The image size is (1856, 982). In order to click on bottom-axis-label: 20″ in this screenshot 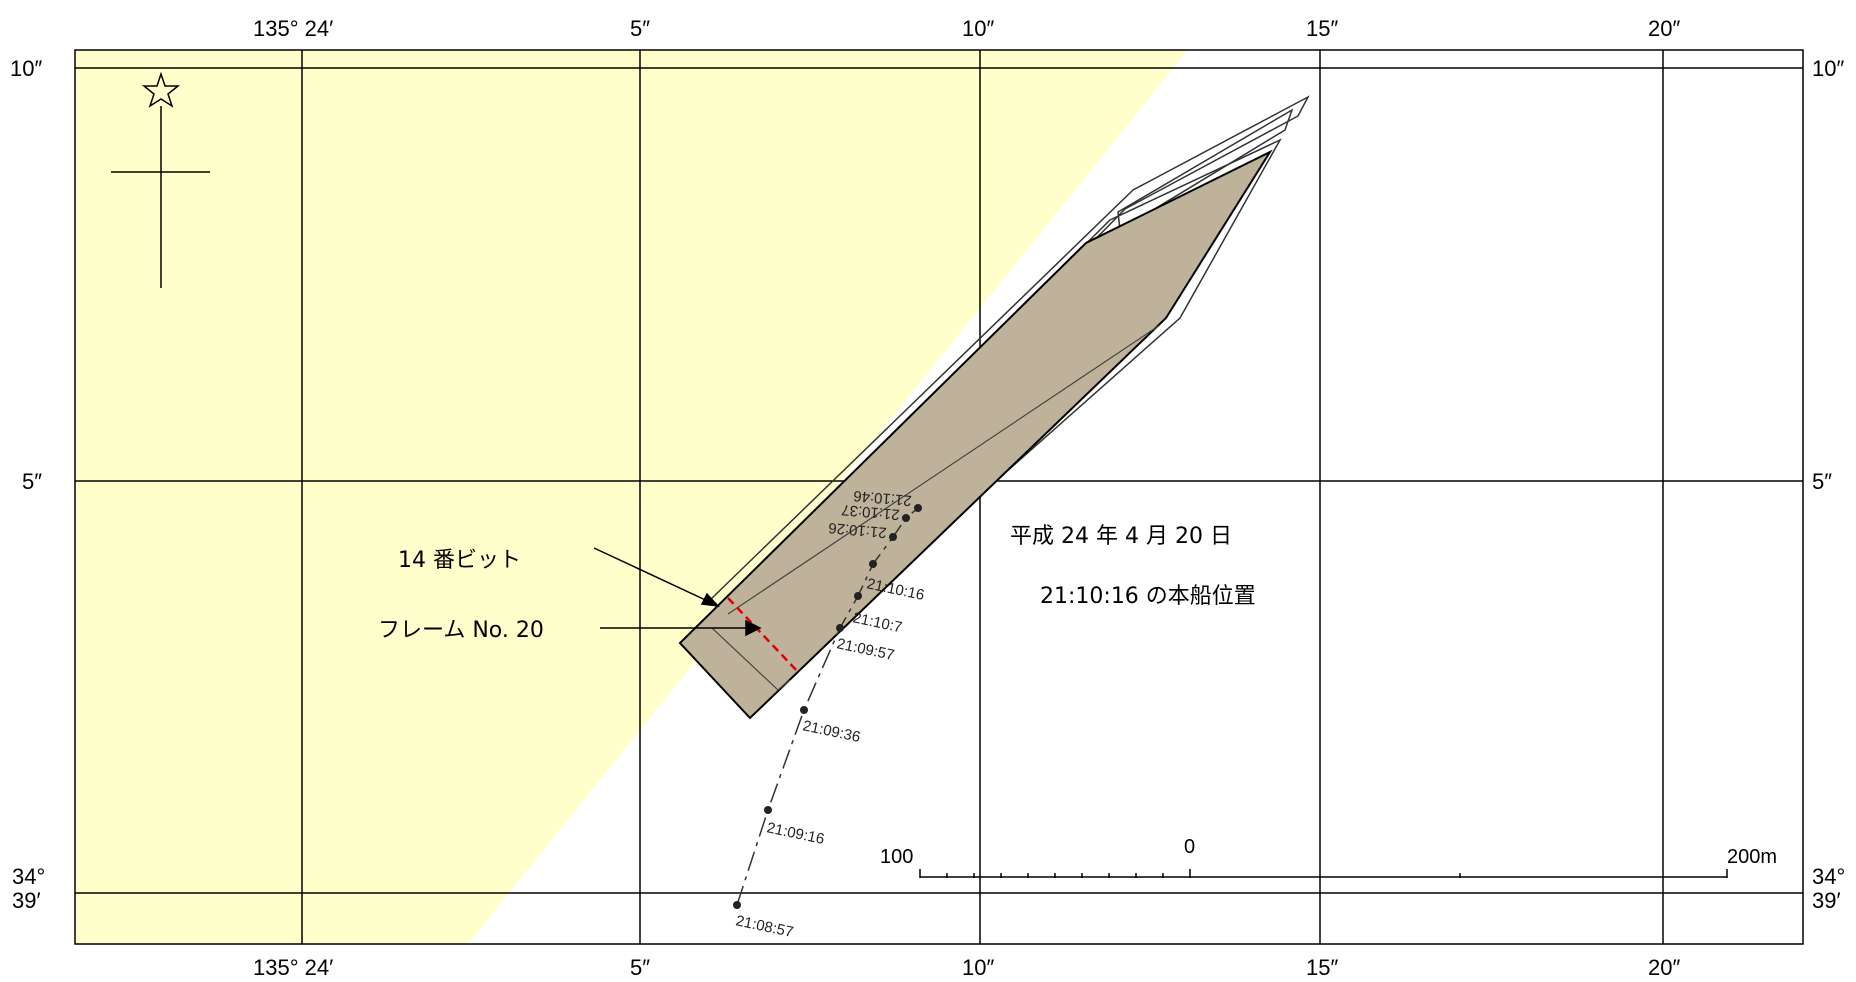, I will do `click(1664, 967)`.